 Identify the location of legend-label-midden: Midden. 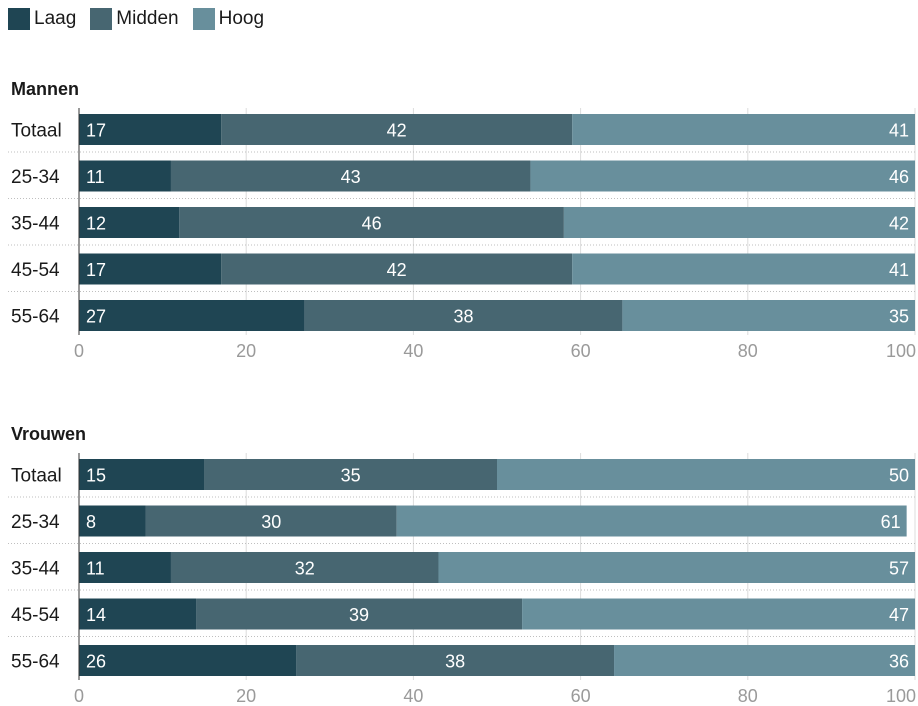
(147, 18).